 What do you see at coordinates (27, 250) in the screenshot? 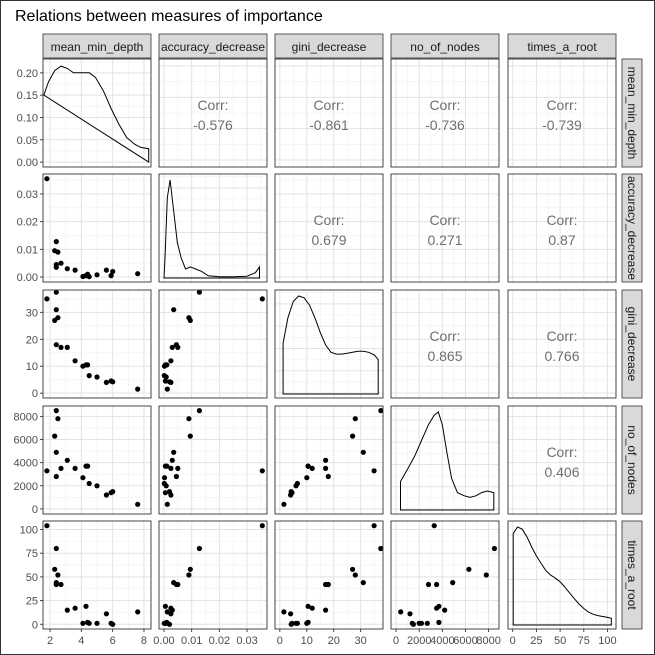
I see `y-tick-label: 0.01` at bounding box center [27, 250].